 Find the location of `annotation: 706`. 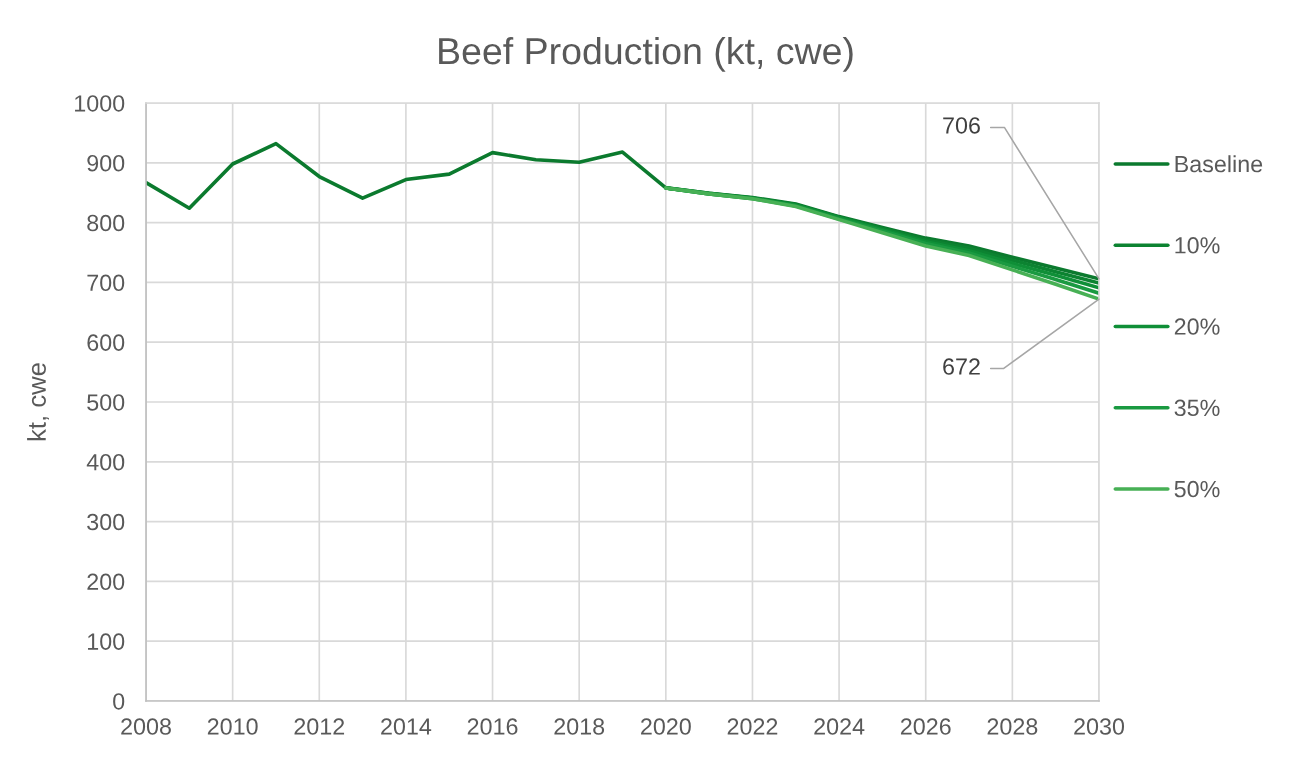

annotation: 706 is located at coordinates (961, 125).